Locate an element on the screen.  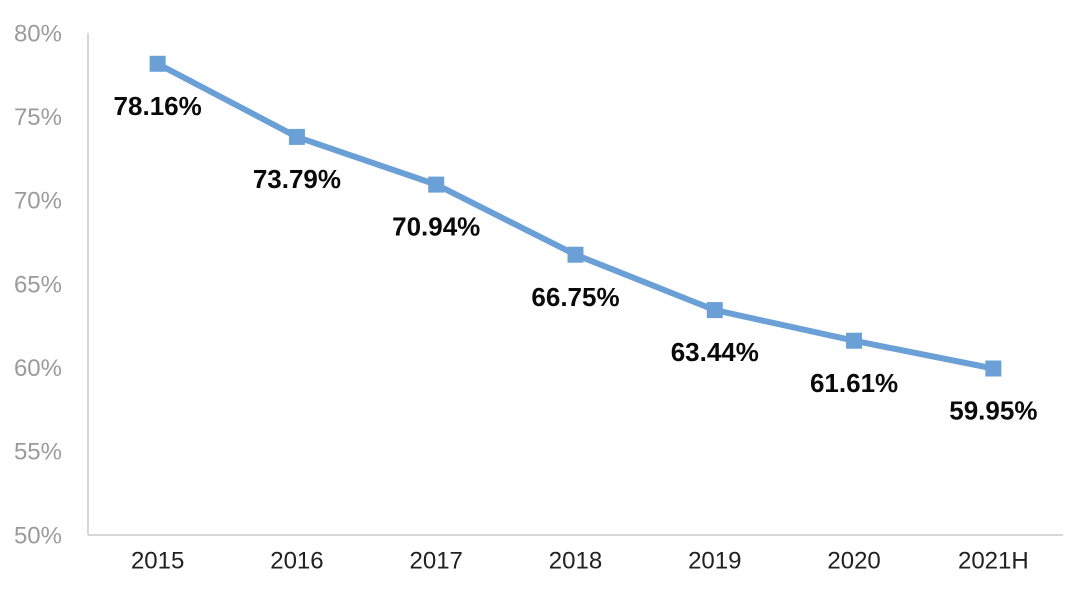
data-point-label: 78.16% is located at coordinates (158, 106).